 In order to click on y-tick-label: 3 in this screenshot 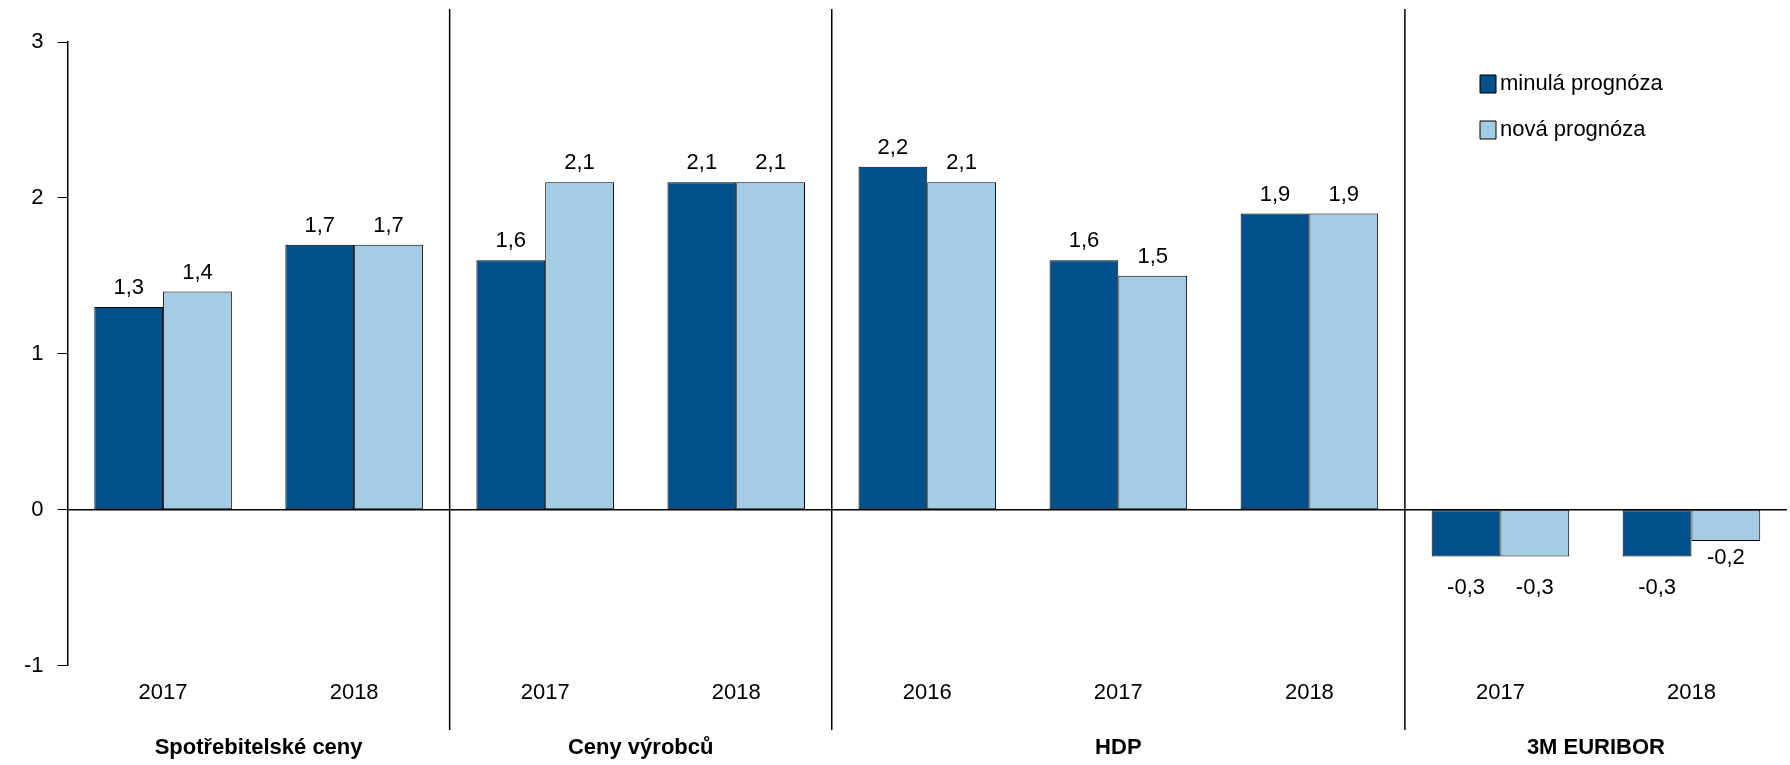, I will do `click(37, 41)`.